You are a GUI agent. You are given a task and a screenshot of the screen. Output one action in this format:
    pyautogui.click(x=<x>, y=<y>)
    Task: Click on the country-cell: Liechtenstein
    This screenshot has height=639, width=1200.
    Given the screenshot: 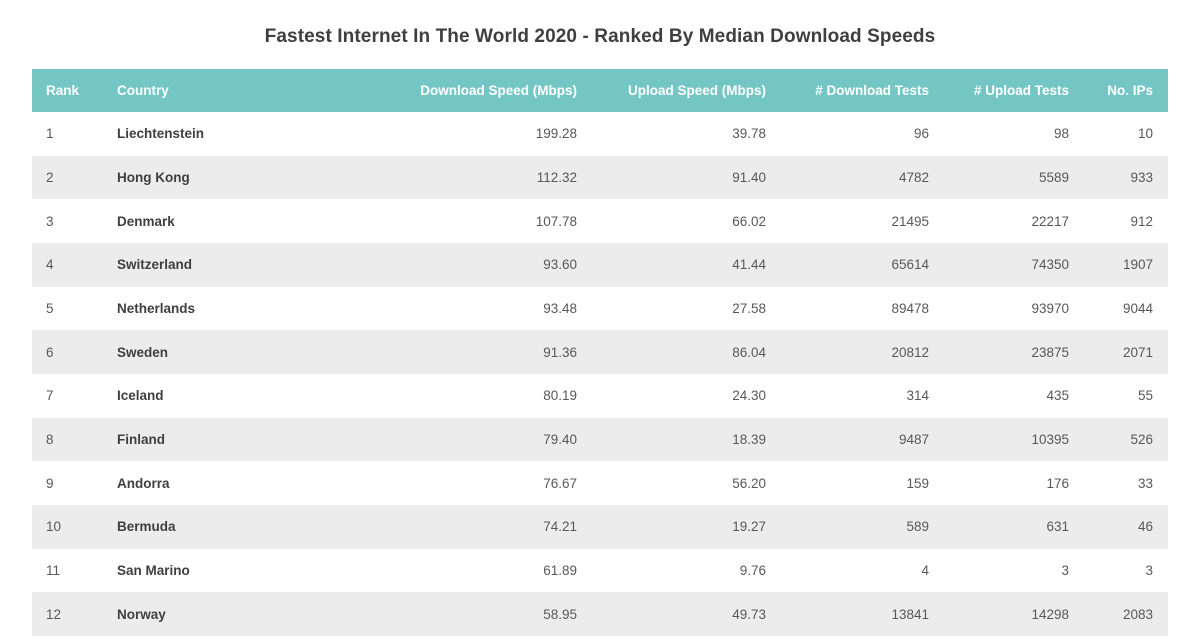 What is the action you would take?
    pyautogui.click(x=161, y=134)
    